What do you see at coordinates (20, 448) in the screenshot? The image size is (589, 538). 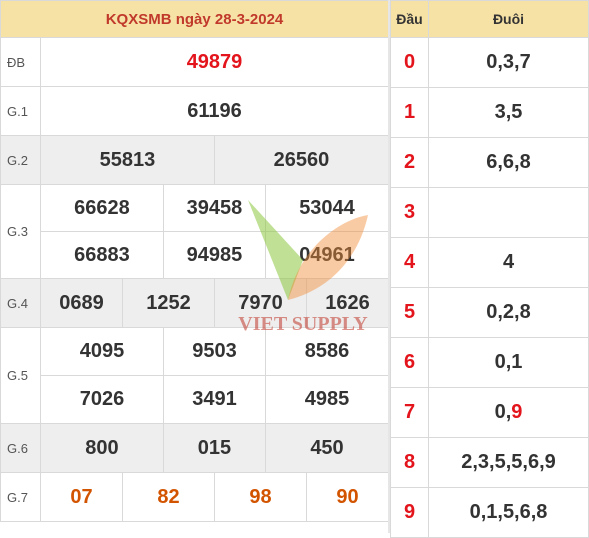 I see `prize-label-g6: G.6` at bounding box center [20, 448].